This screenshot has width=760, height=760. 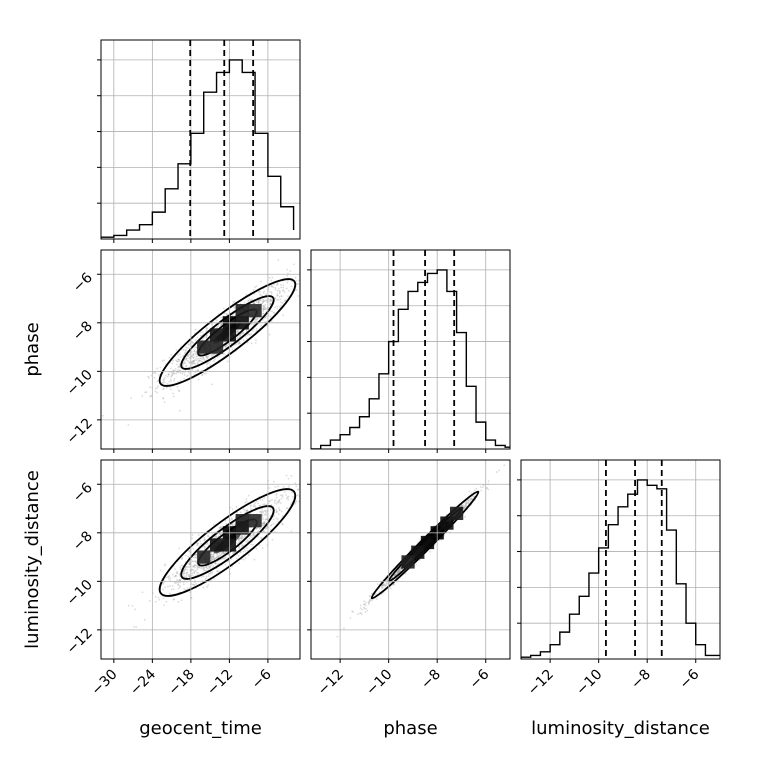 What do you see at coordinates (200, 559) in the screenshot?
I see `panel-frame` at bounding box center [200, 559].